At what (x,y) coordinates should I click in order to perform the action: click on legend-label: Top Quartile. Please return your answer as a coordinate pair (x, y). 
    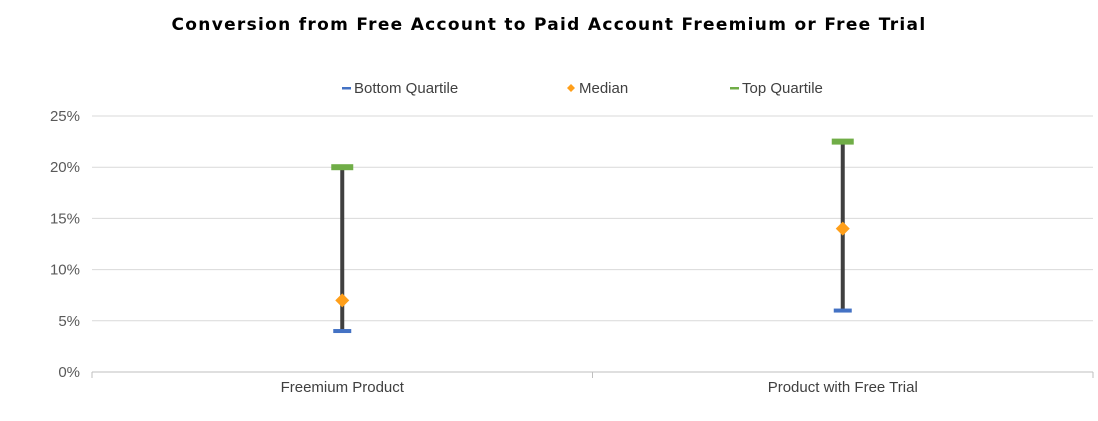
    Looking at the image, I should click on (782, 88).